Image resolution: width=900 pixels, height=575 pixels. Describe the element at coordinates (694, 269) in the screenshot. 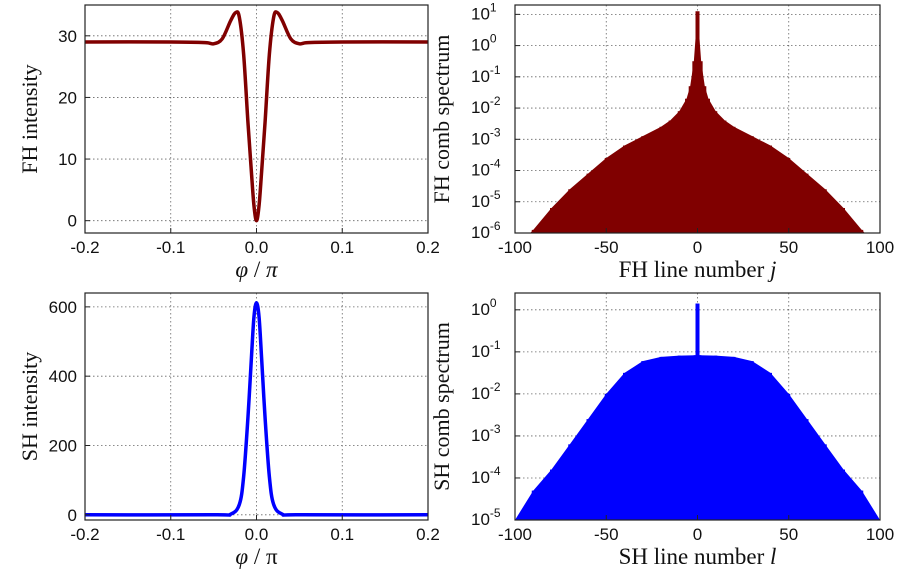

I see `x-axis-label-part: FH line number` at that location.